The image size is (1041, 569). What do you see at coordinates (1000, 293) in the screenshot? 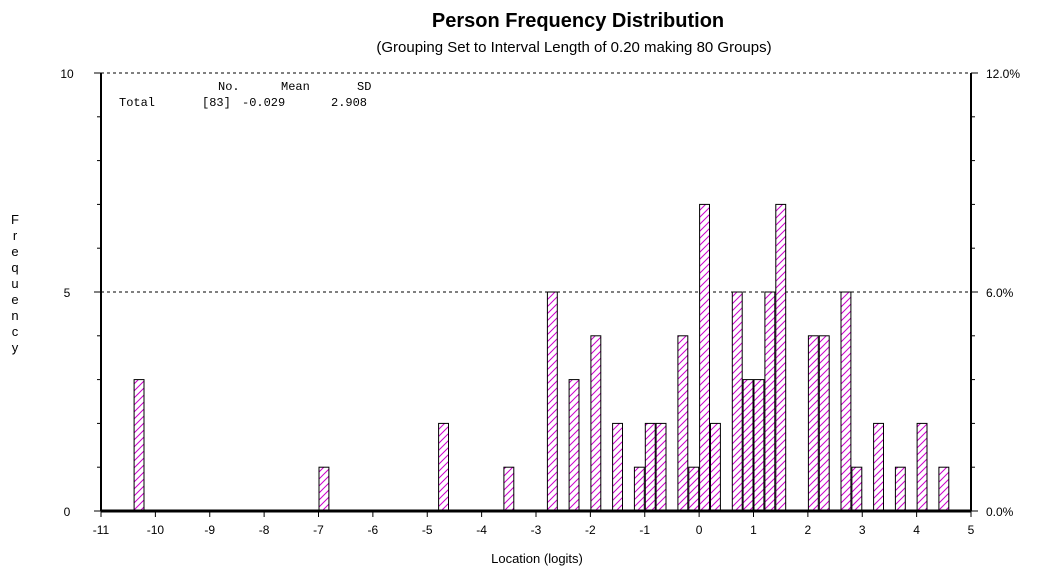
I see `y2-tick-label: 6.0%` at bounding box center [1000, 293].